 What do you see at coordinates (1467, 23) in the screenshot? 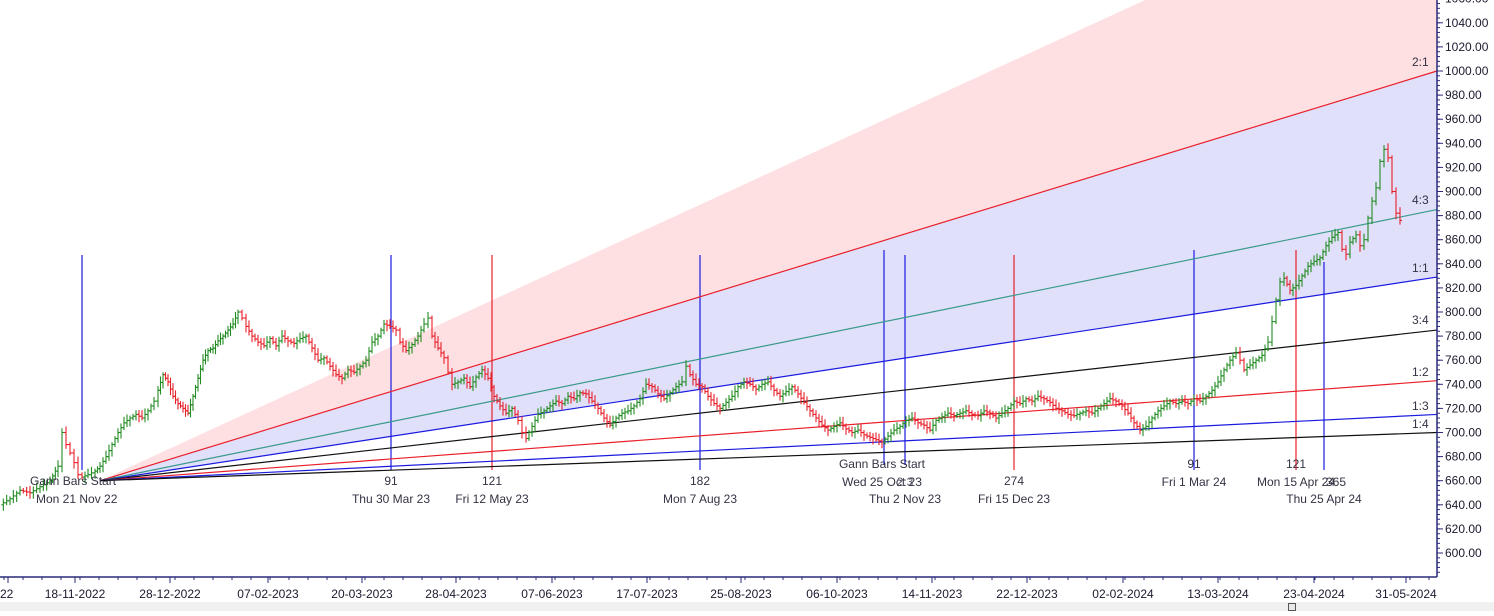
I see `price-tick-label: 1040.00` at bounding box center [1467, 23].